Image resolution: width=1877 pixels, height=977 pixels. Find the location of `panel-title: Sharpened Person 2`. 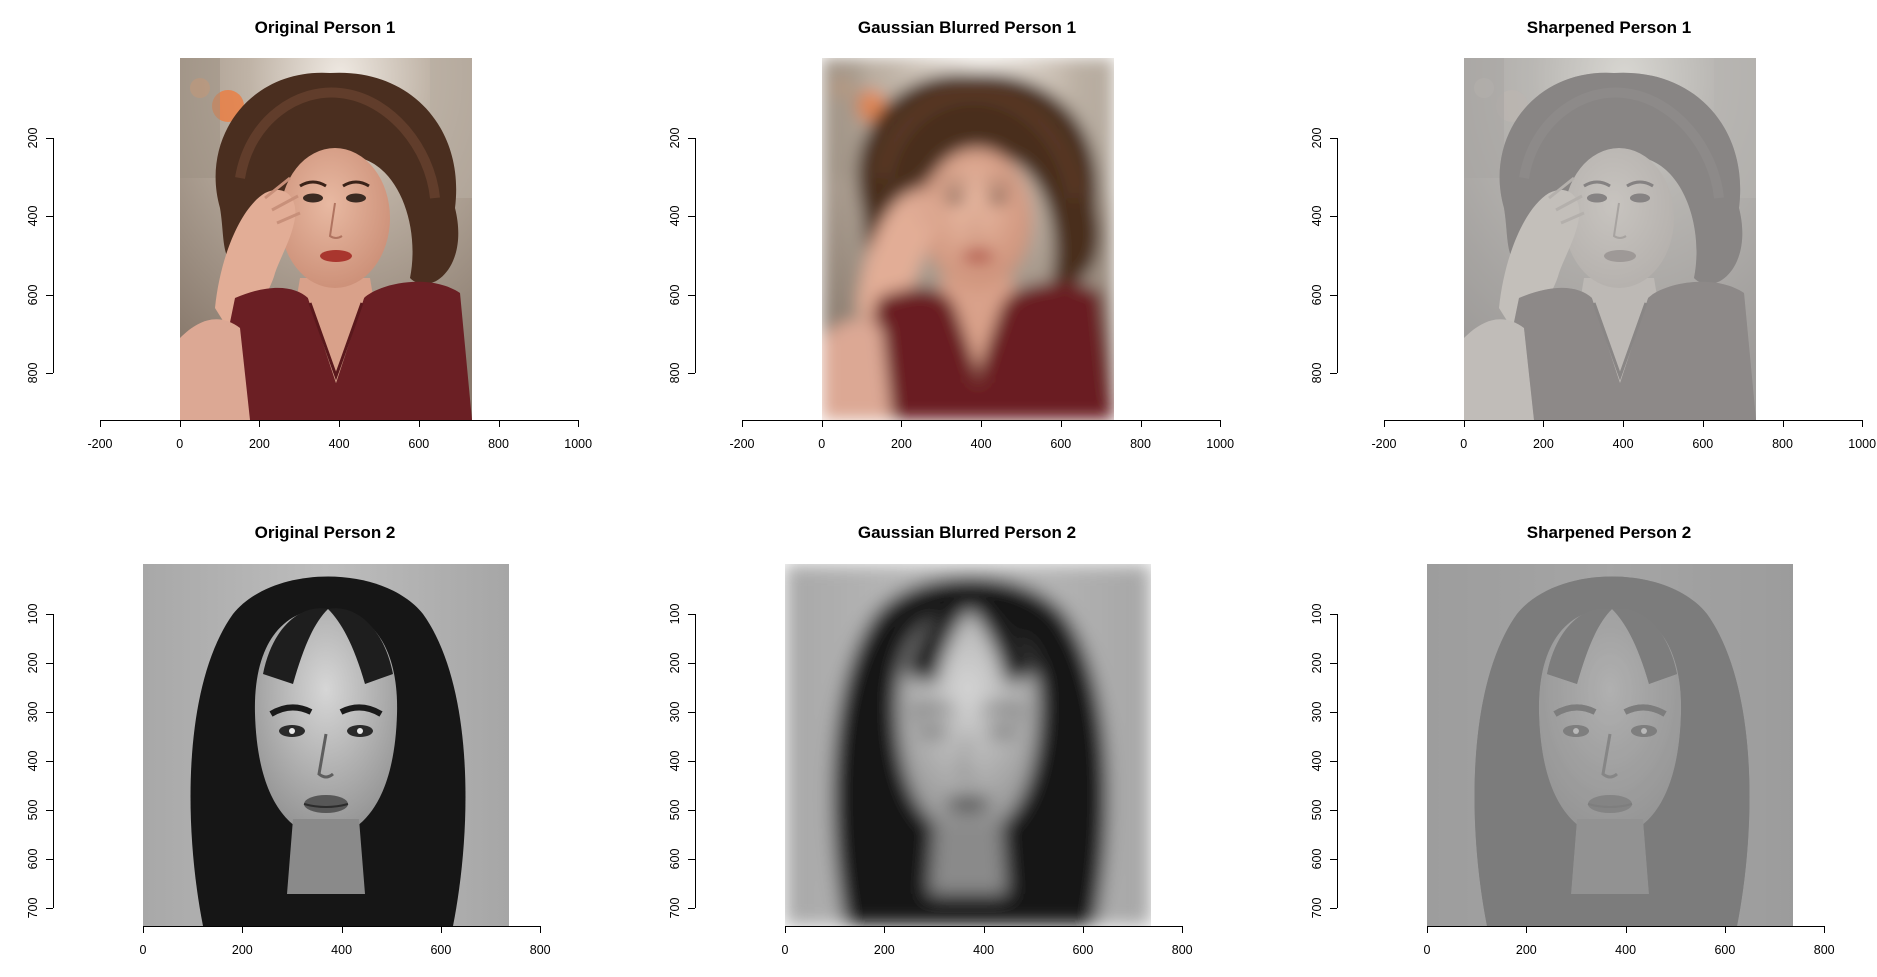

panel-title: Sharpened Person 2 is located at coordinates (1609, 532).